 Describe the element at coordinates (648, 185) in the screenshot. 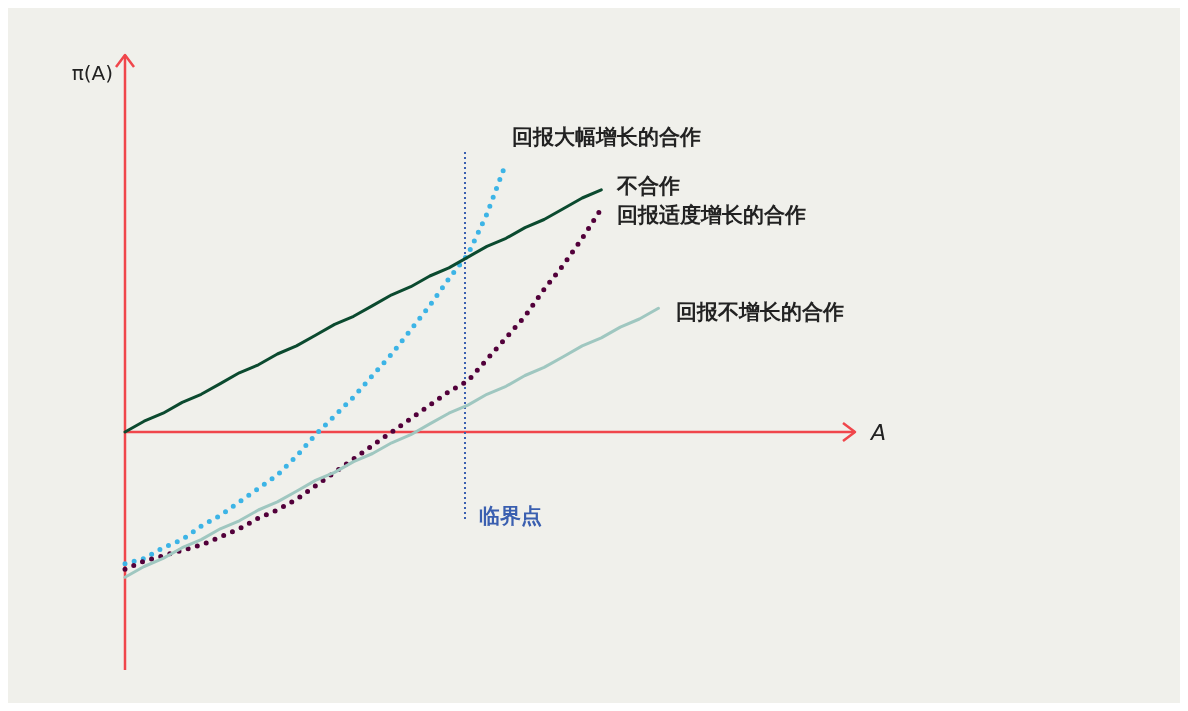

I see `series-label: 不合作` at that location.